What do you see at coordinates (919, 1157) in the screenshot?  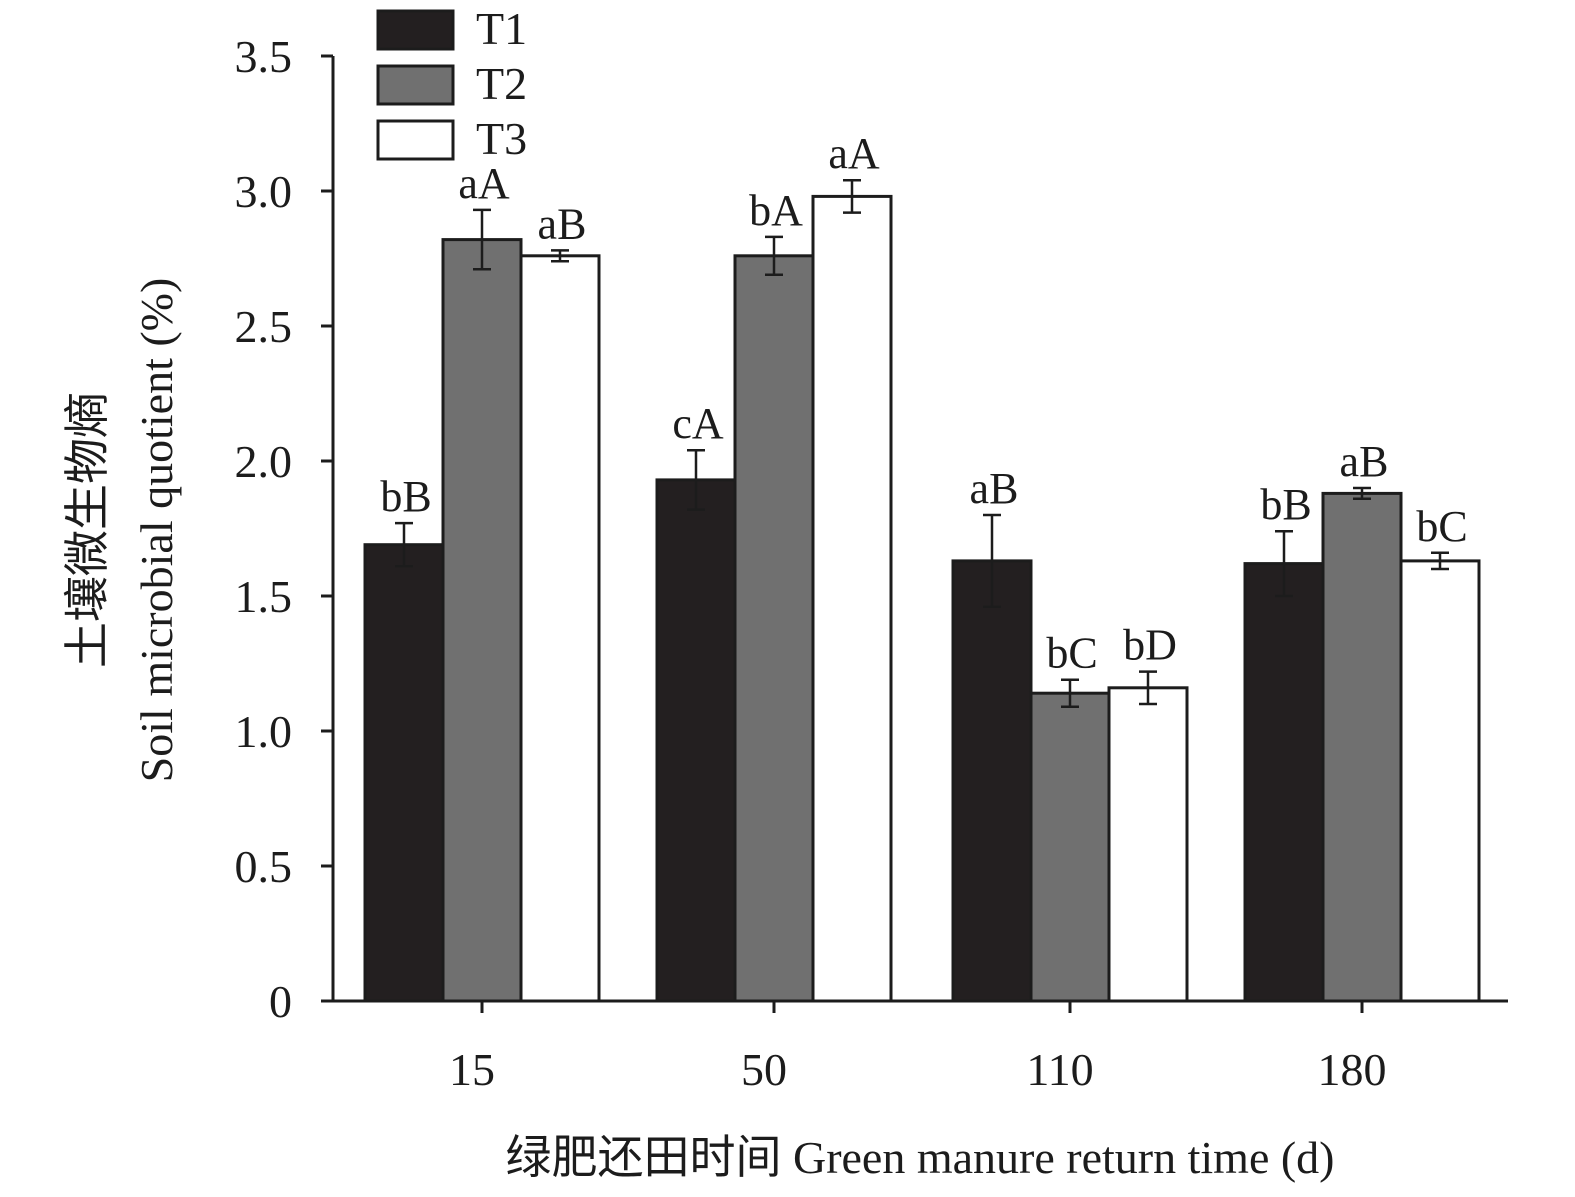 I see `x-axis-title: 绿肥还田时间 Green manure return time (d)` at bounding box center [919, 1157].